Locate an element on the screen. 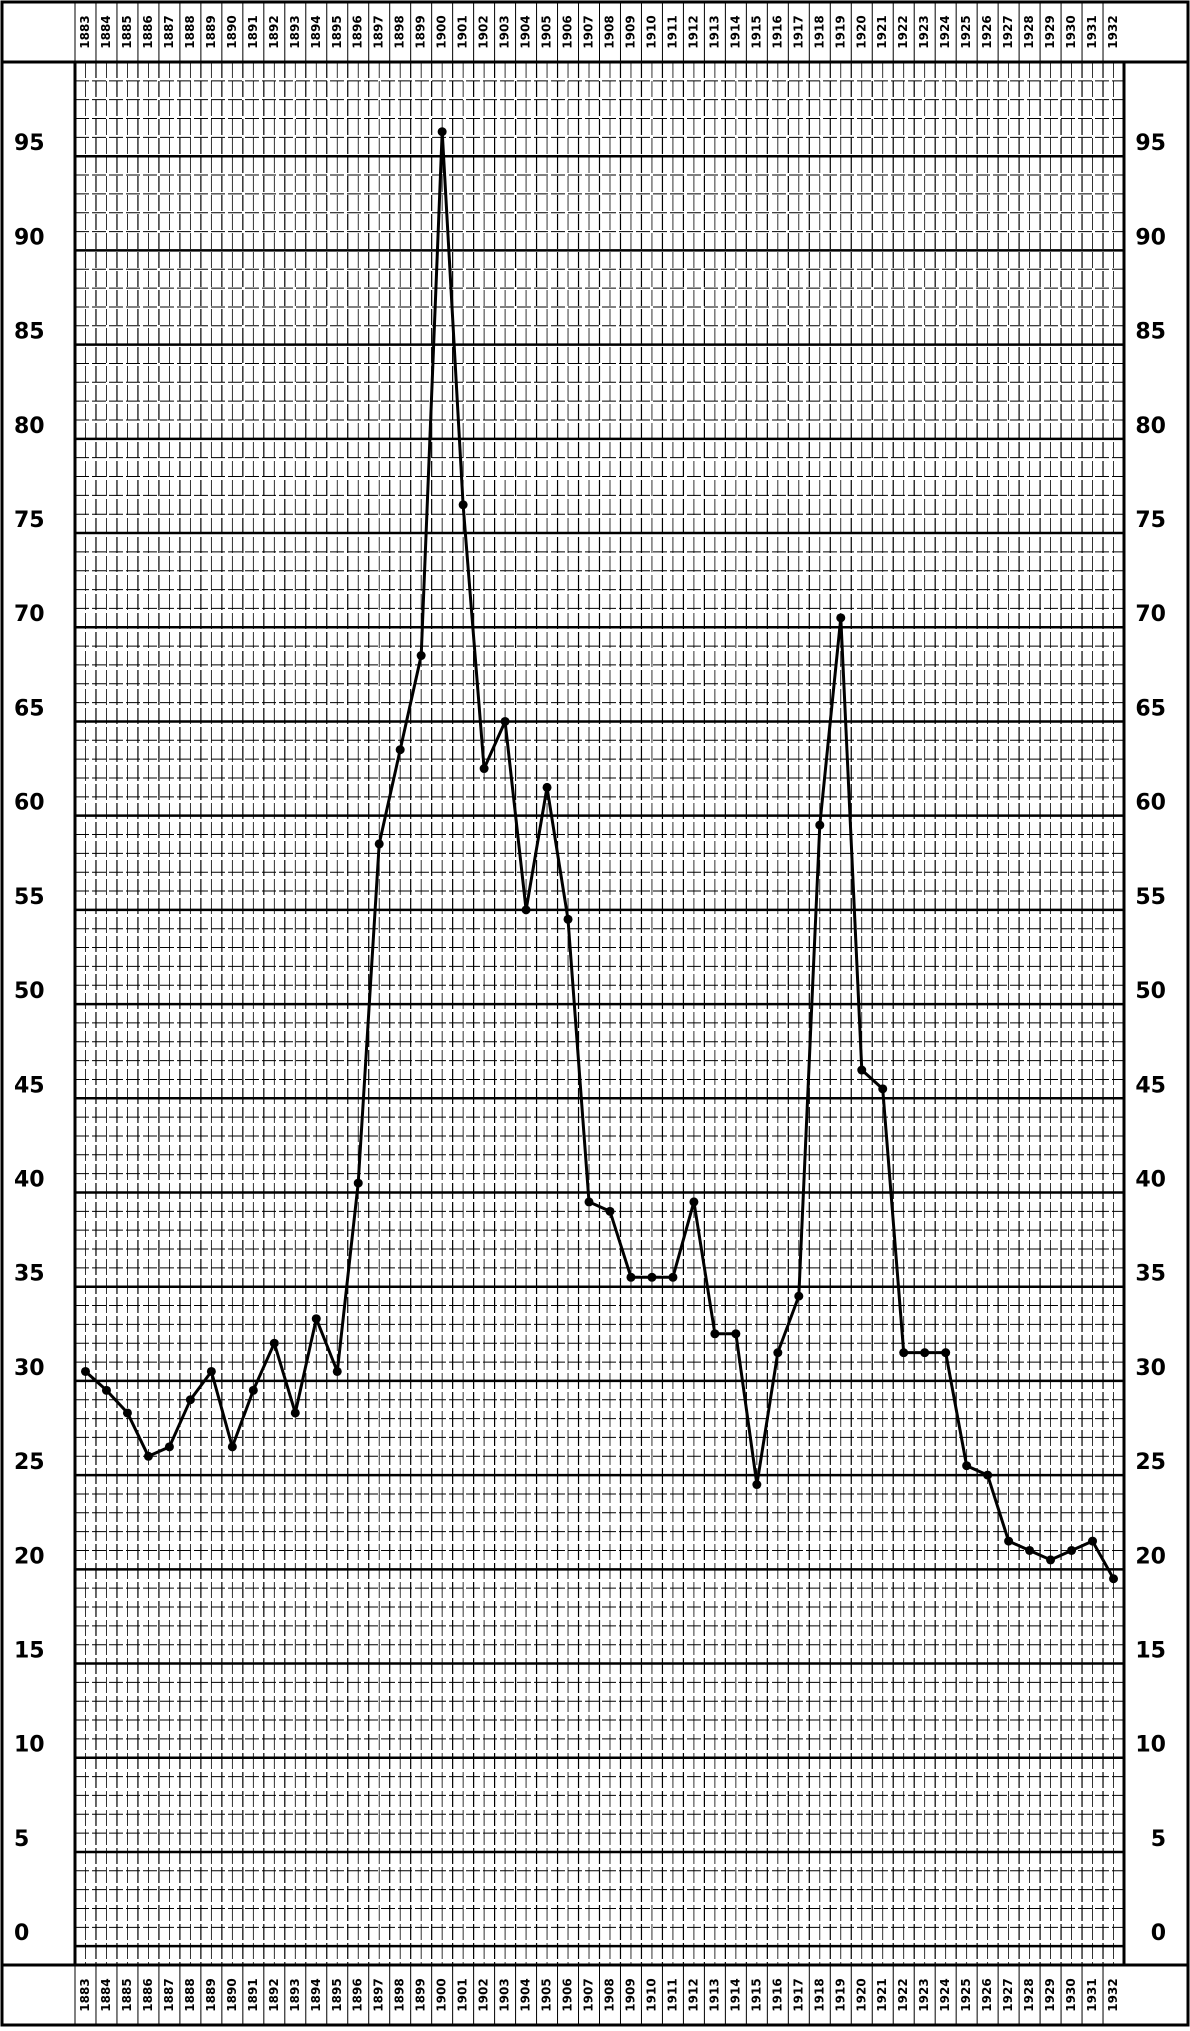 The height and width of the screenshot is (2031, 1190). x-tick-label: 1913 is located at coordinates (714, 1994).